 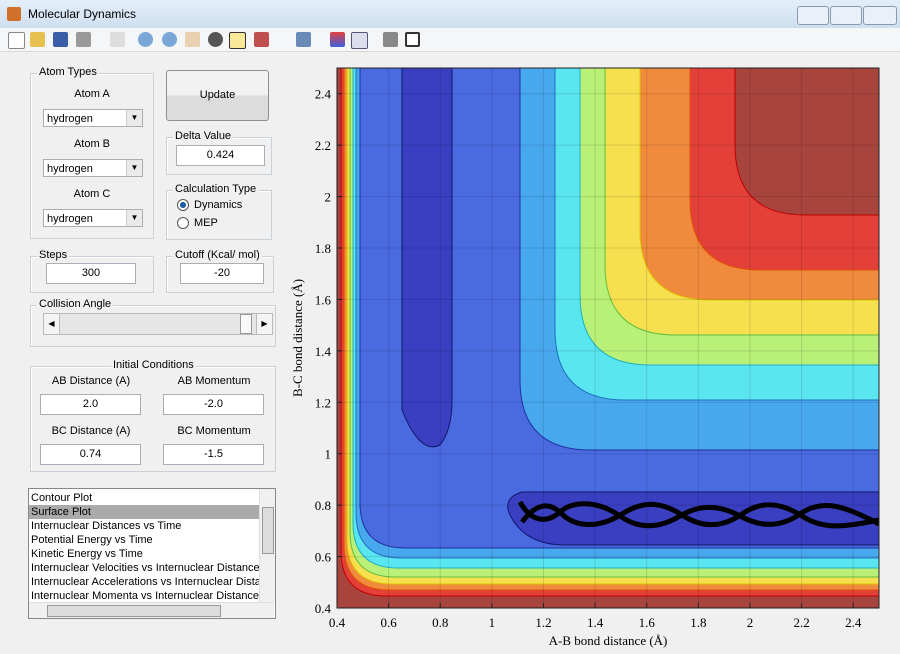 What do you see at coordinates (203, 136) in the screenshot?
I see `group-title: Delta Value` at bounding box center [203, 136].